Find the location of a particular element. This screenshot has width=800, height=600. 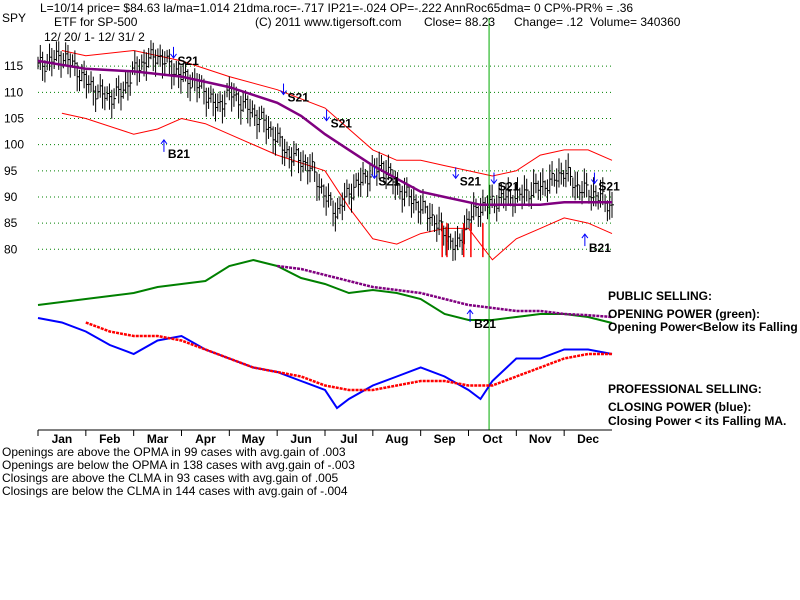

public-selling-label: PUBLIC SELLING: is located at coordinates (660, 296).